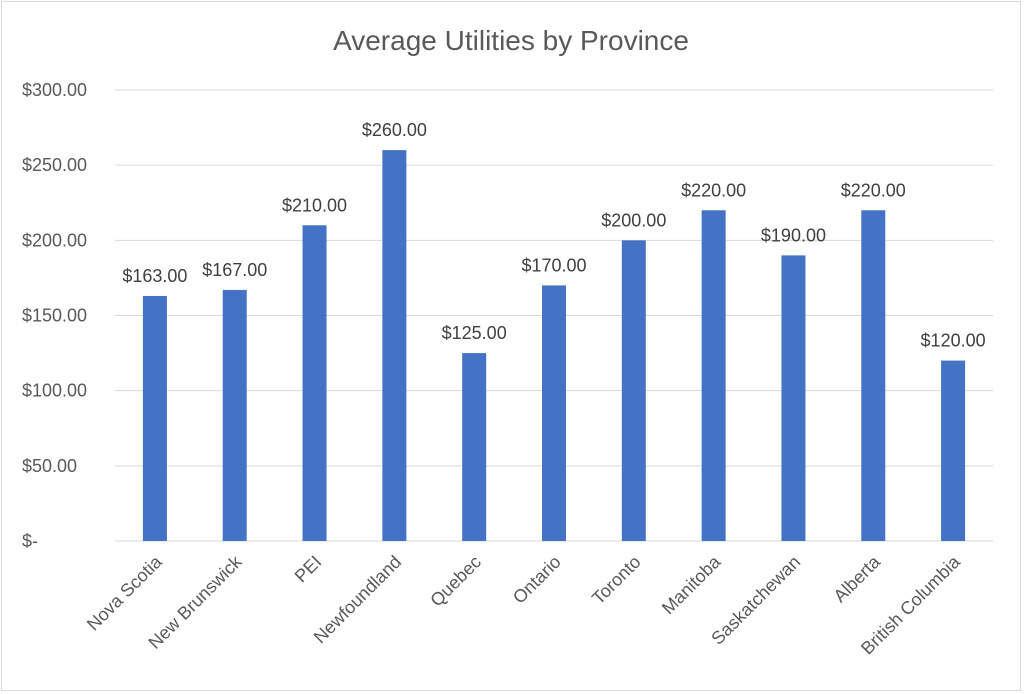  Describe the element at coordinates (616, 580) in the screenshot. I see `x-tick-label: Toronto` at that location.